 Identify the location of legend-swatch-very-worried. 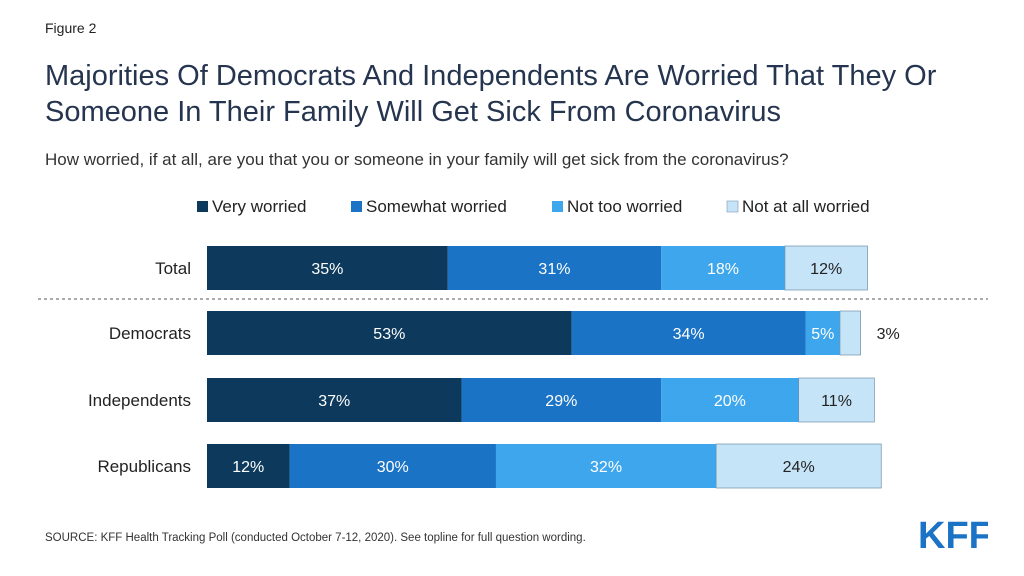
(202, 206).